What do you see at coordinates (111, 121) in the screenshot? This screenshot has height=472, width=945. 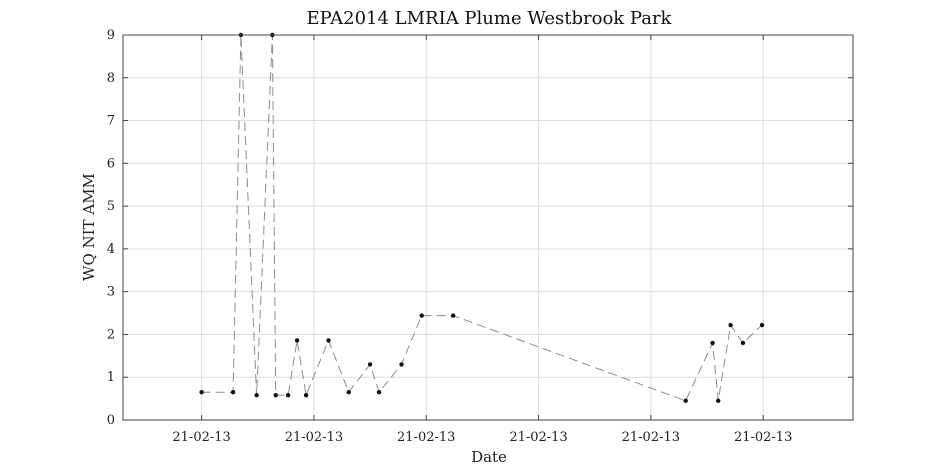 I see `y-tick-label: 7` at bounding box center [111, 121].